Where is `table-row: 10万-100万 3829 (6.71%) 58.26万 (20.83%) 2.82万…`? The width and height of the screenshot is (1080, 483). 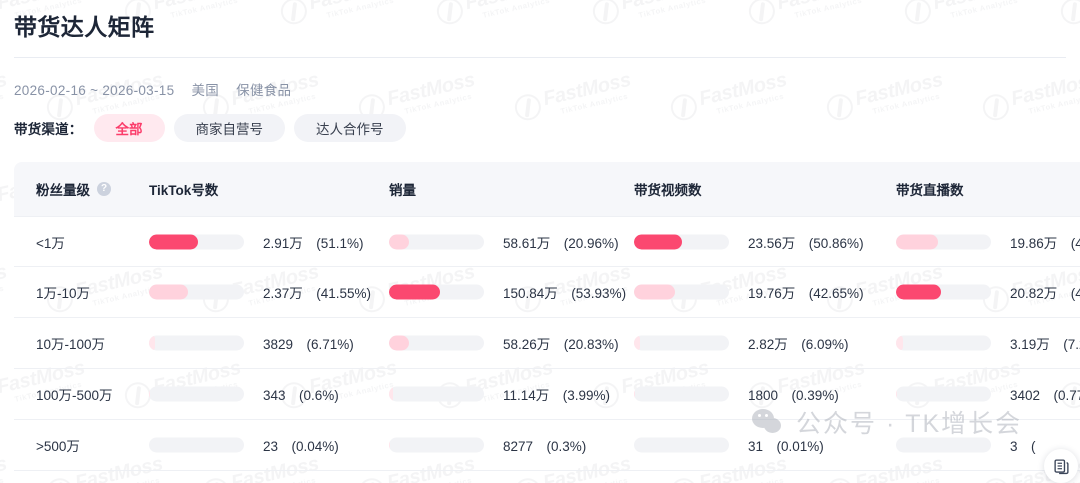
table-row: 10万-100万 3829 (6.71%) 58.26万 (20.83%) 2.82万… is located at coordinates (547, 343).